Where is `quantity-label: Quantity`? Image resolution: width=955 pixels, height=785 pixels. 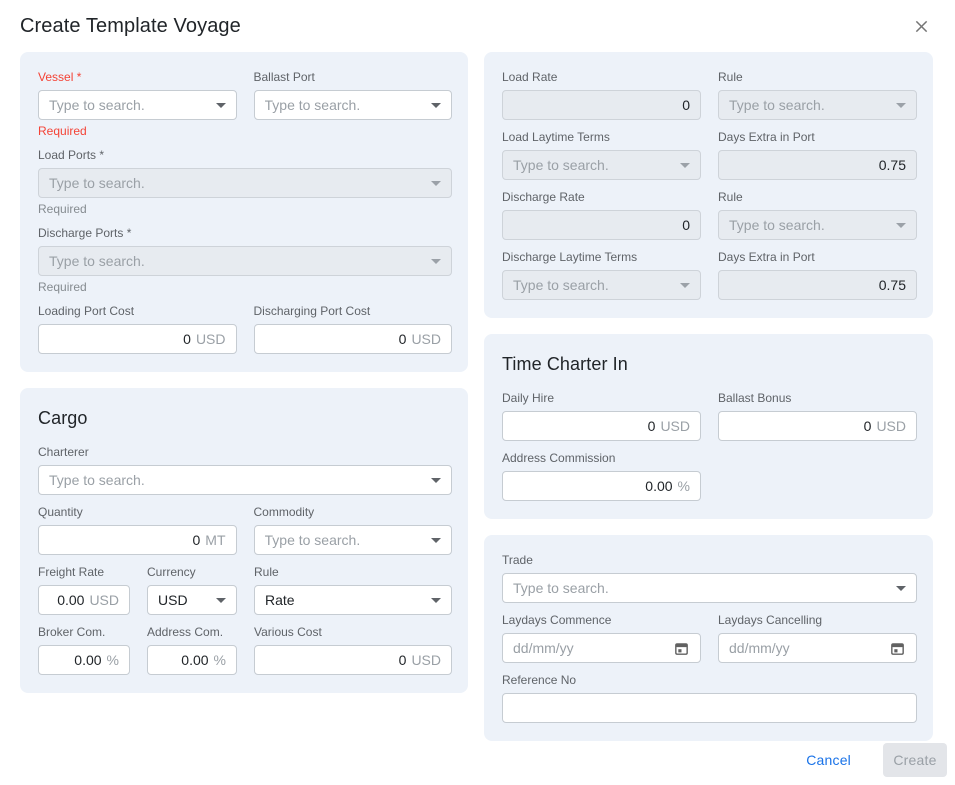
quantity-label: Quantity is located at coordinates (60, 512).